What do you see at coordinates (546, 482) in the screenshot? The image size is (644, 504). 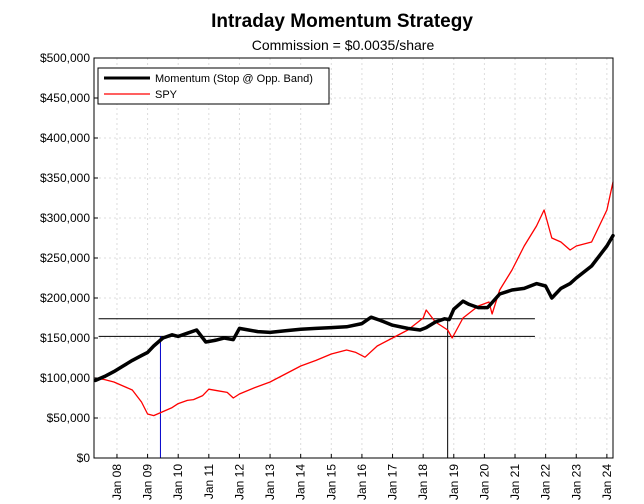 I see `x-tick-label: Jan 22` at bounding box center [546, 482].